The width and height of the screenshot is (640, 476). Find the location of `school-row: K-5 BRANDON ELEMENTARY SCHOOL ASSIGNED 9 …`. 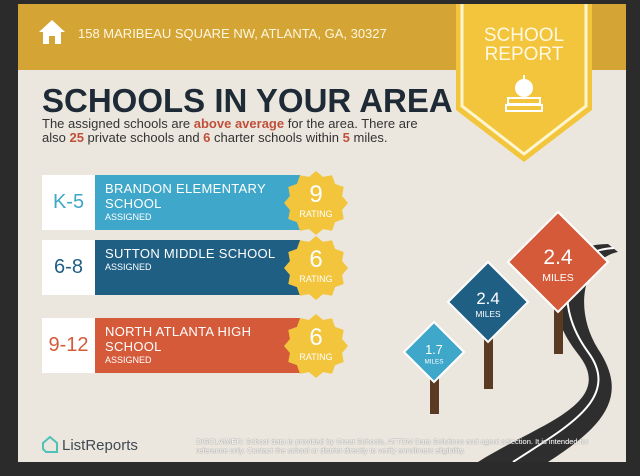

school-row: K-5 BRANDON ELEMENTARY SCHOOL ASSIGNED 9 … is located at coordinates (202, 203).